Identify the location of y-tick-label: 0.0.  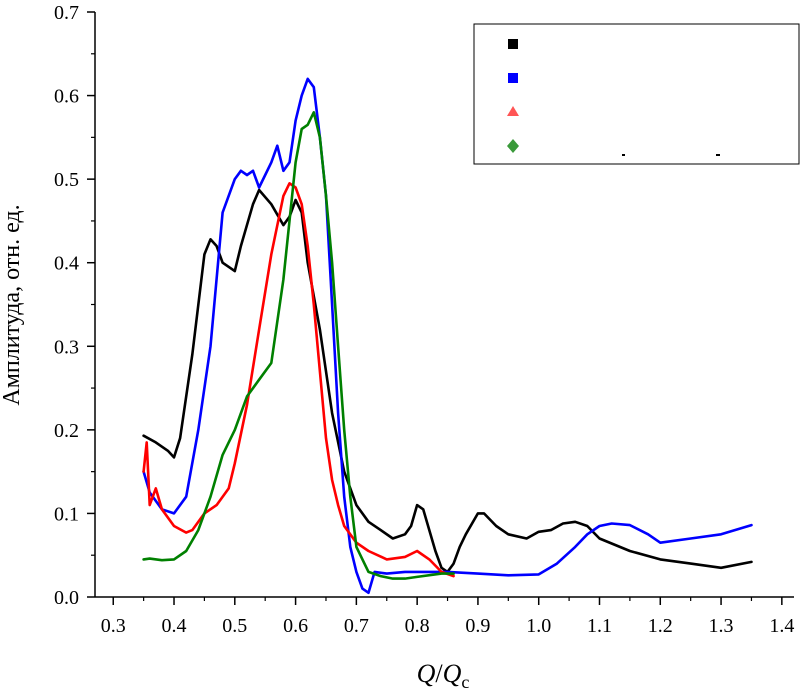
(66, 598).